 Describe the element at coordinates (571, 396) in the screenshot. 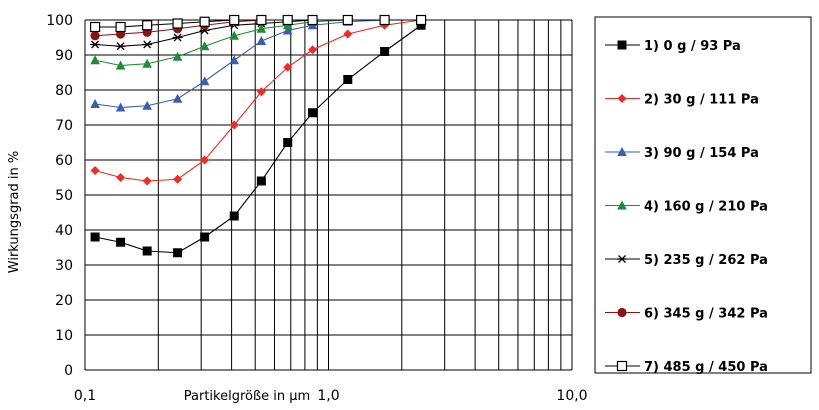

I see `x-tick-label: 10,0` at that location.